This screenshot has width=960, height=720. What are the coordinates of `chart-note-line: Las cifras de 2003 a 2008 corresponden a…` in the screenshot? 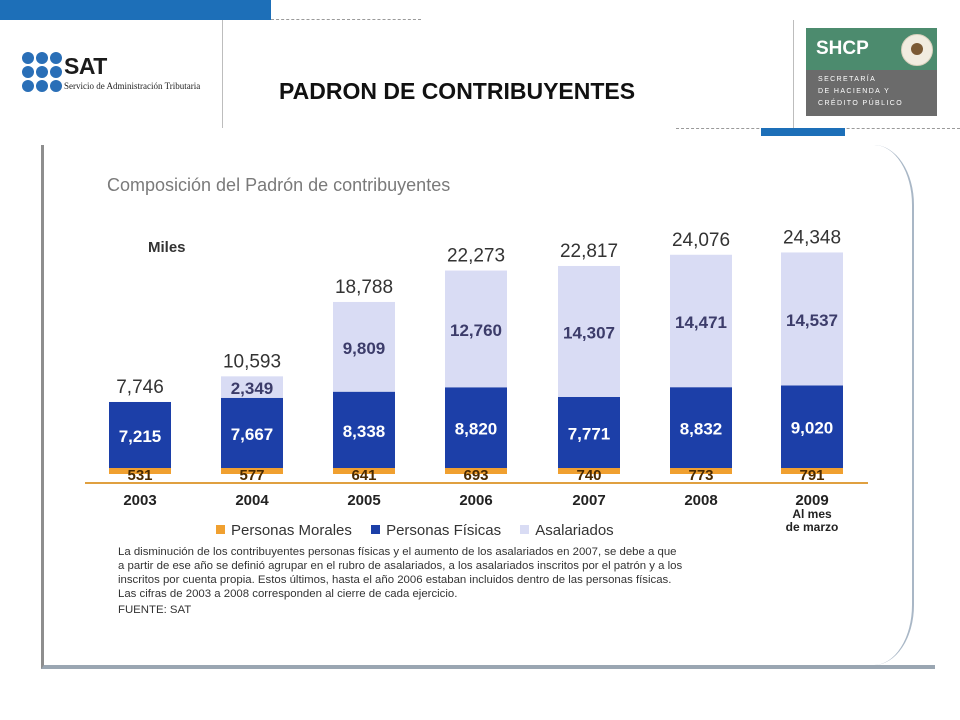 It's located at (288, 594).